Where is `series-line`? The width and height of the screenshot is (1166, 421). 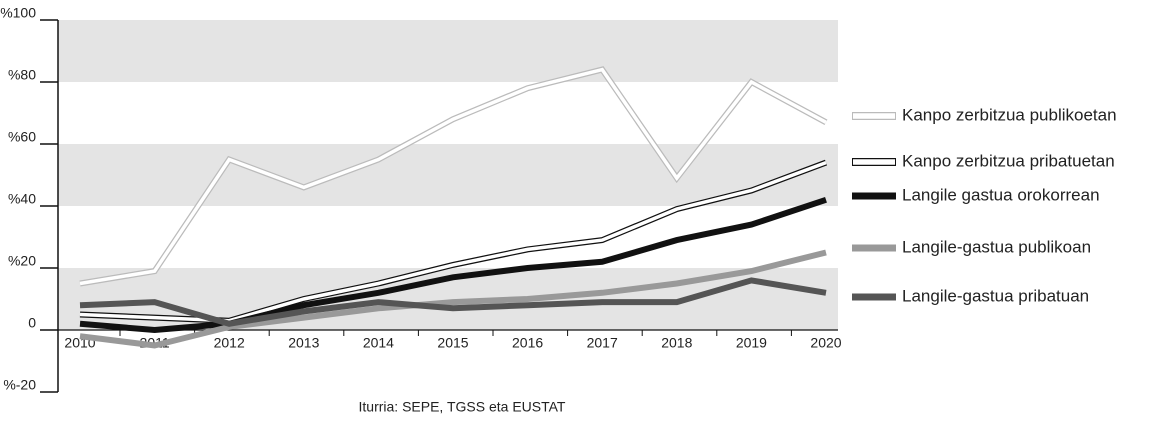 series-line is located at coordinates (453, 302).